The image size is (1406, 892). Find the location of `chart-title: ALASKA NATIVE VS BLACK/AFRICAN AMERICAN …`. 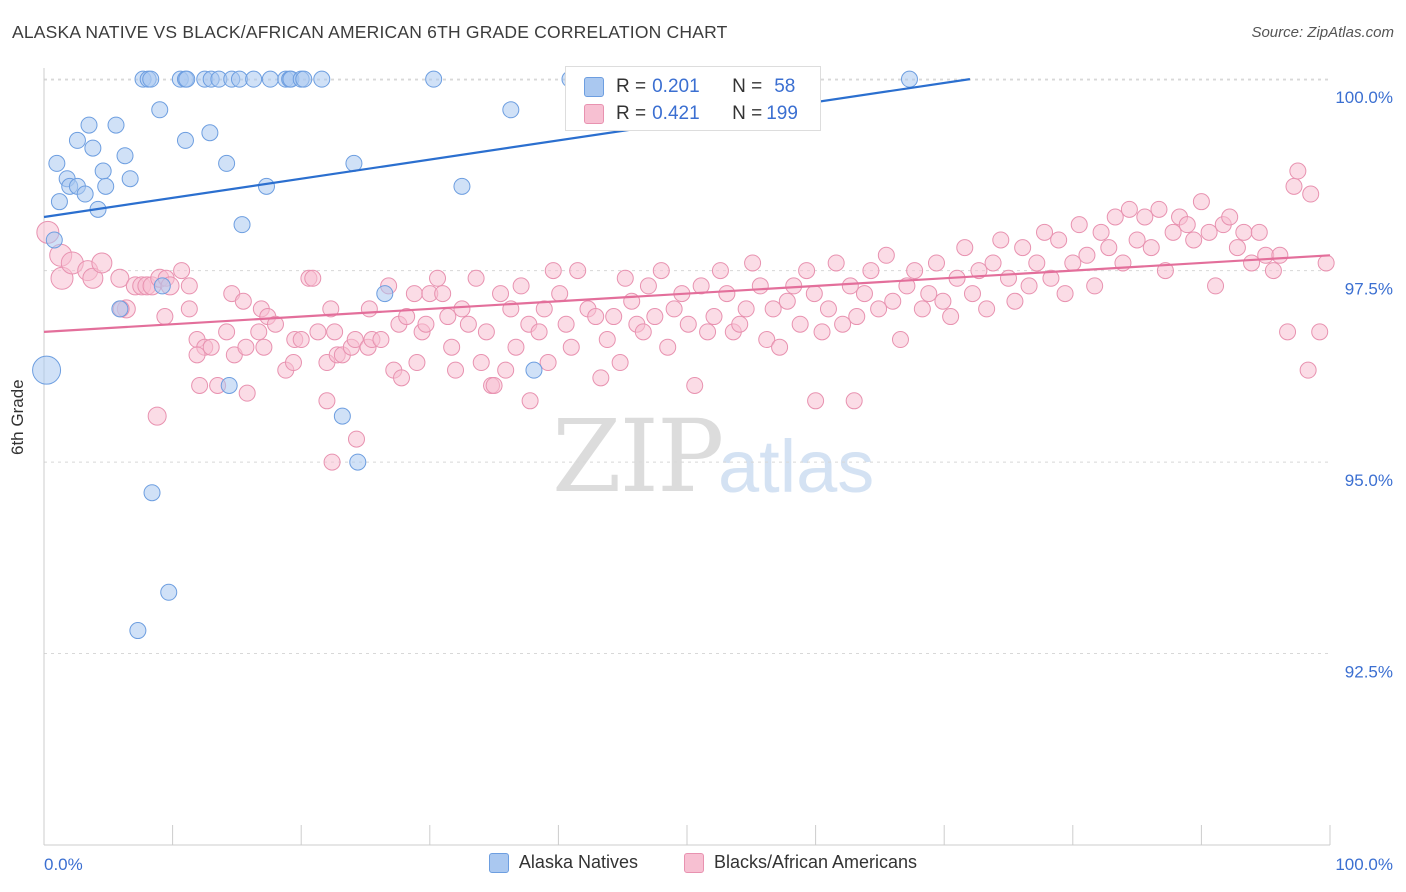

chart-title: ALASKA NATIVE VS BLACK/AFRICAN AMERICAN … is located at coordinates (370, 32).